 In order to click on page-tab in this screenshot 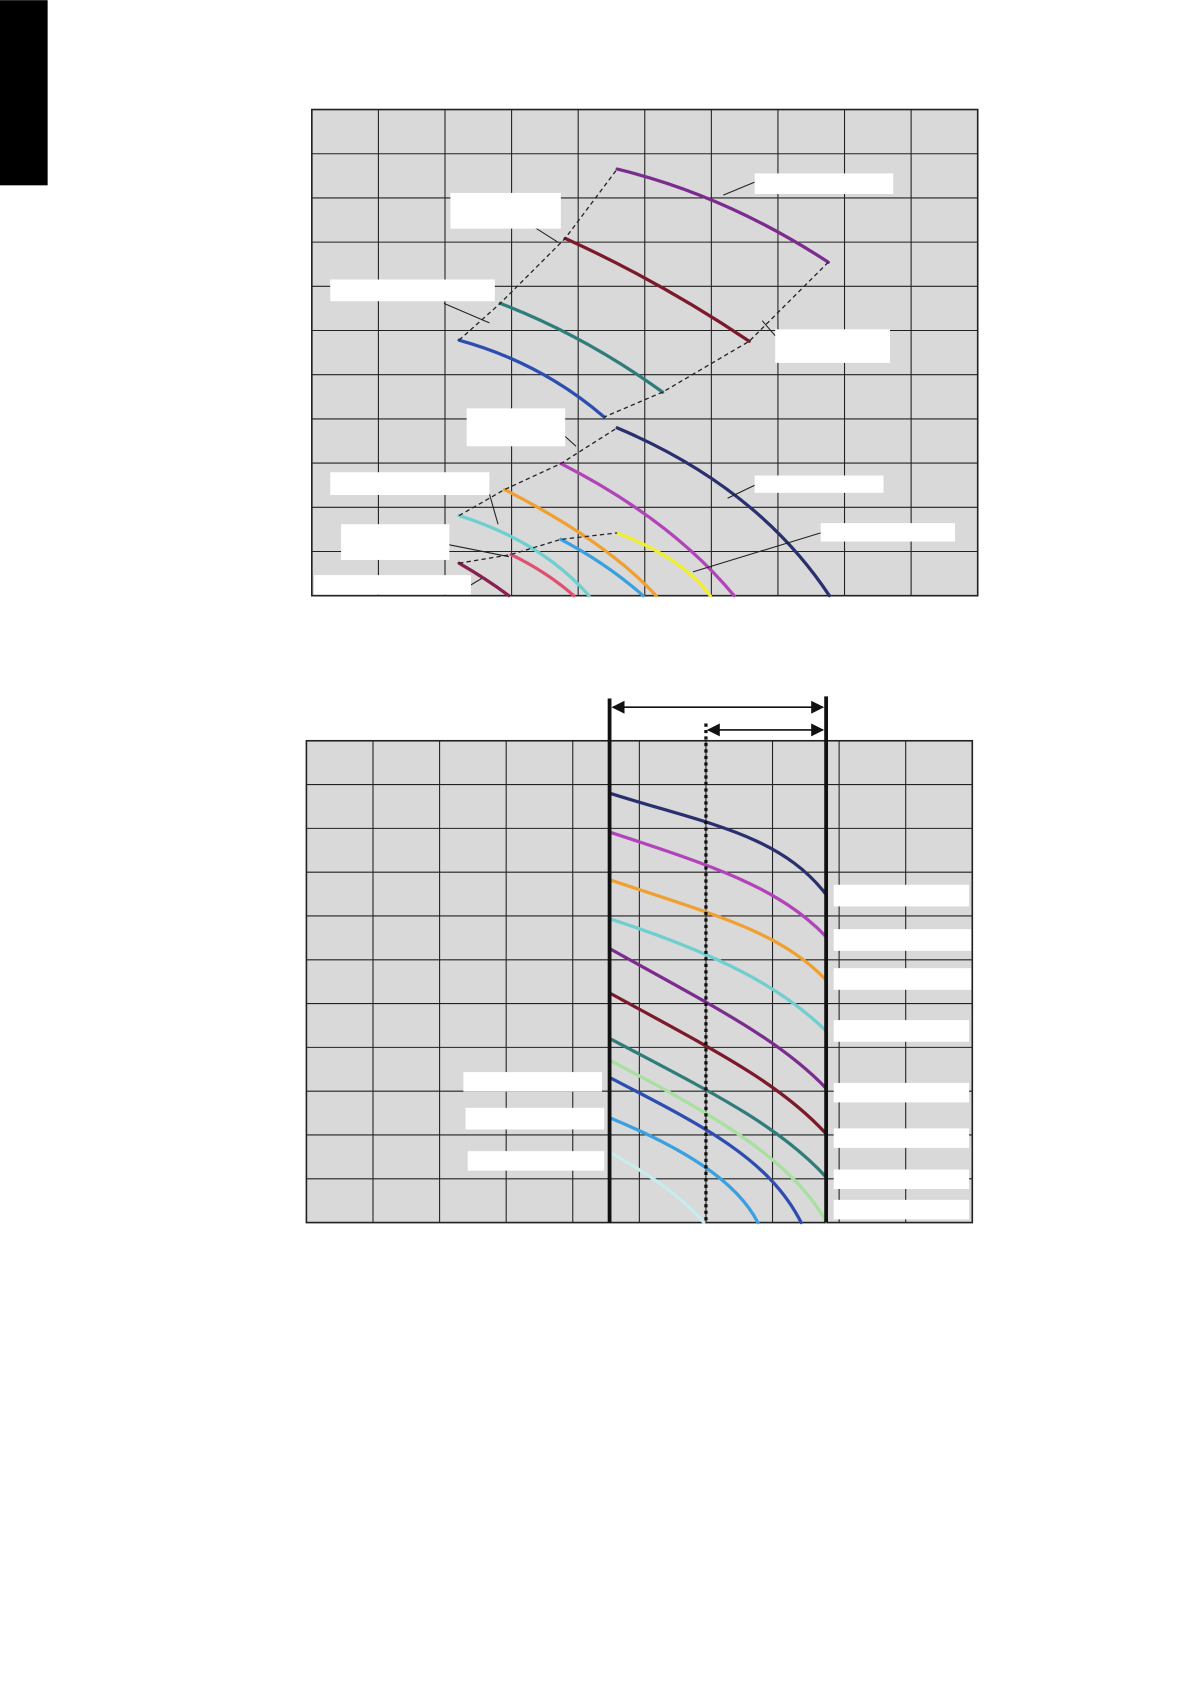, I will do `click(24, 93)`.